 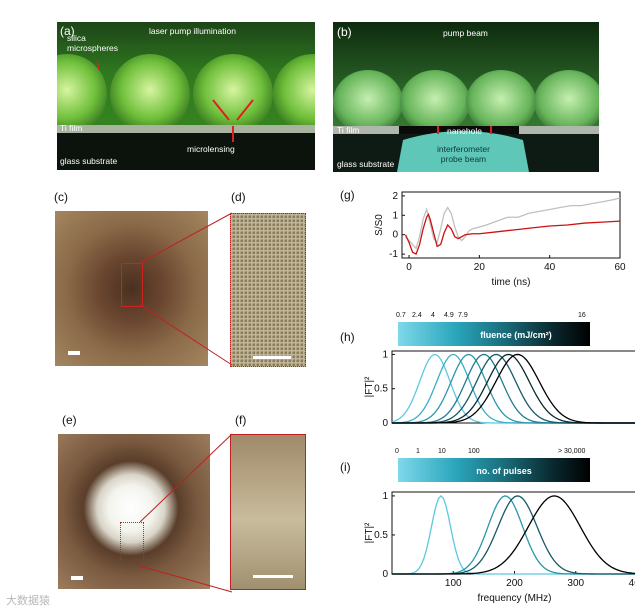 What do you see at coordinates (572, 451) in the screenshot?
I see `colorbar-tick-label: > 30,000` at bounding box center [572, 451].